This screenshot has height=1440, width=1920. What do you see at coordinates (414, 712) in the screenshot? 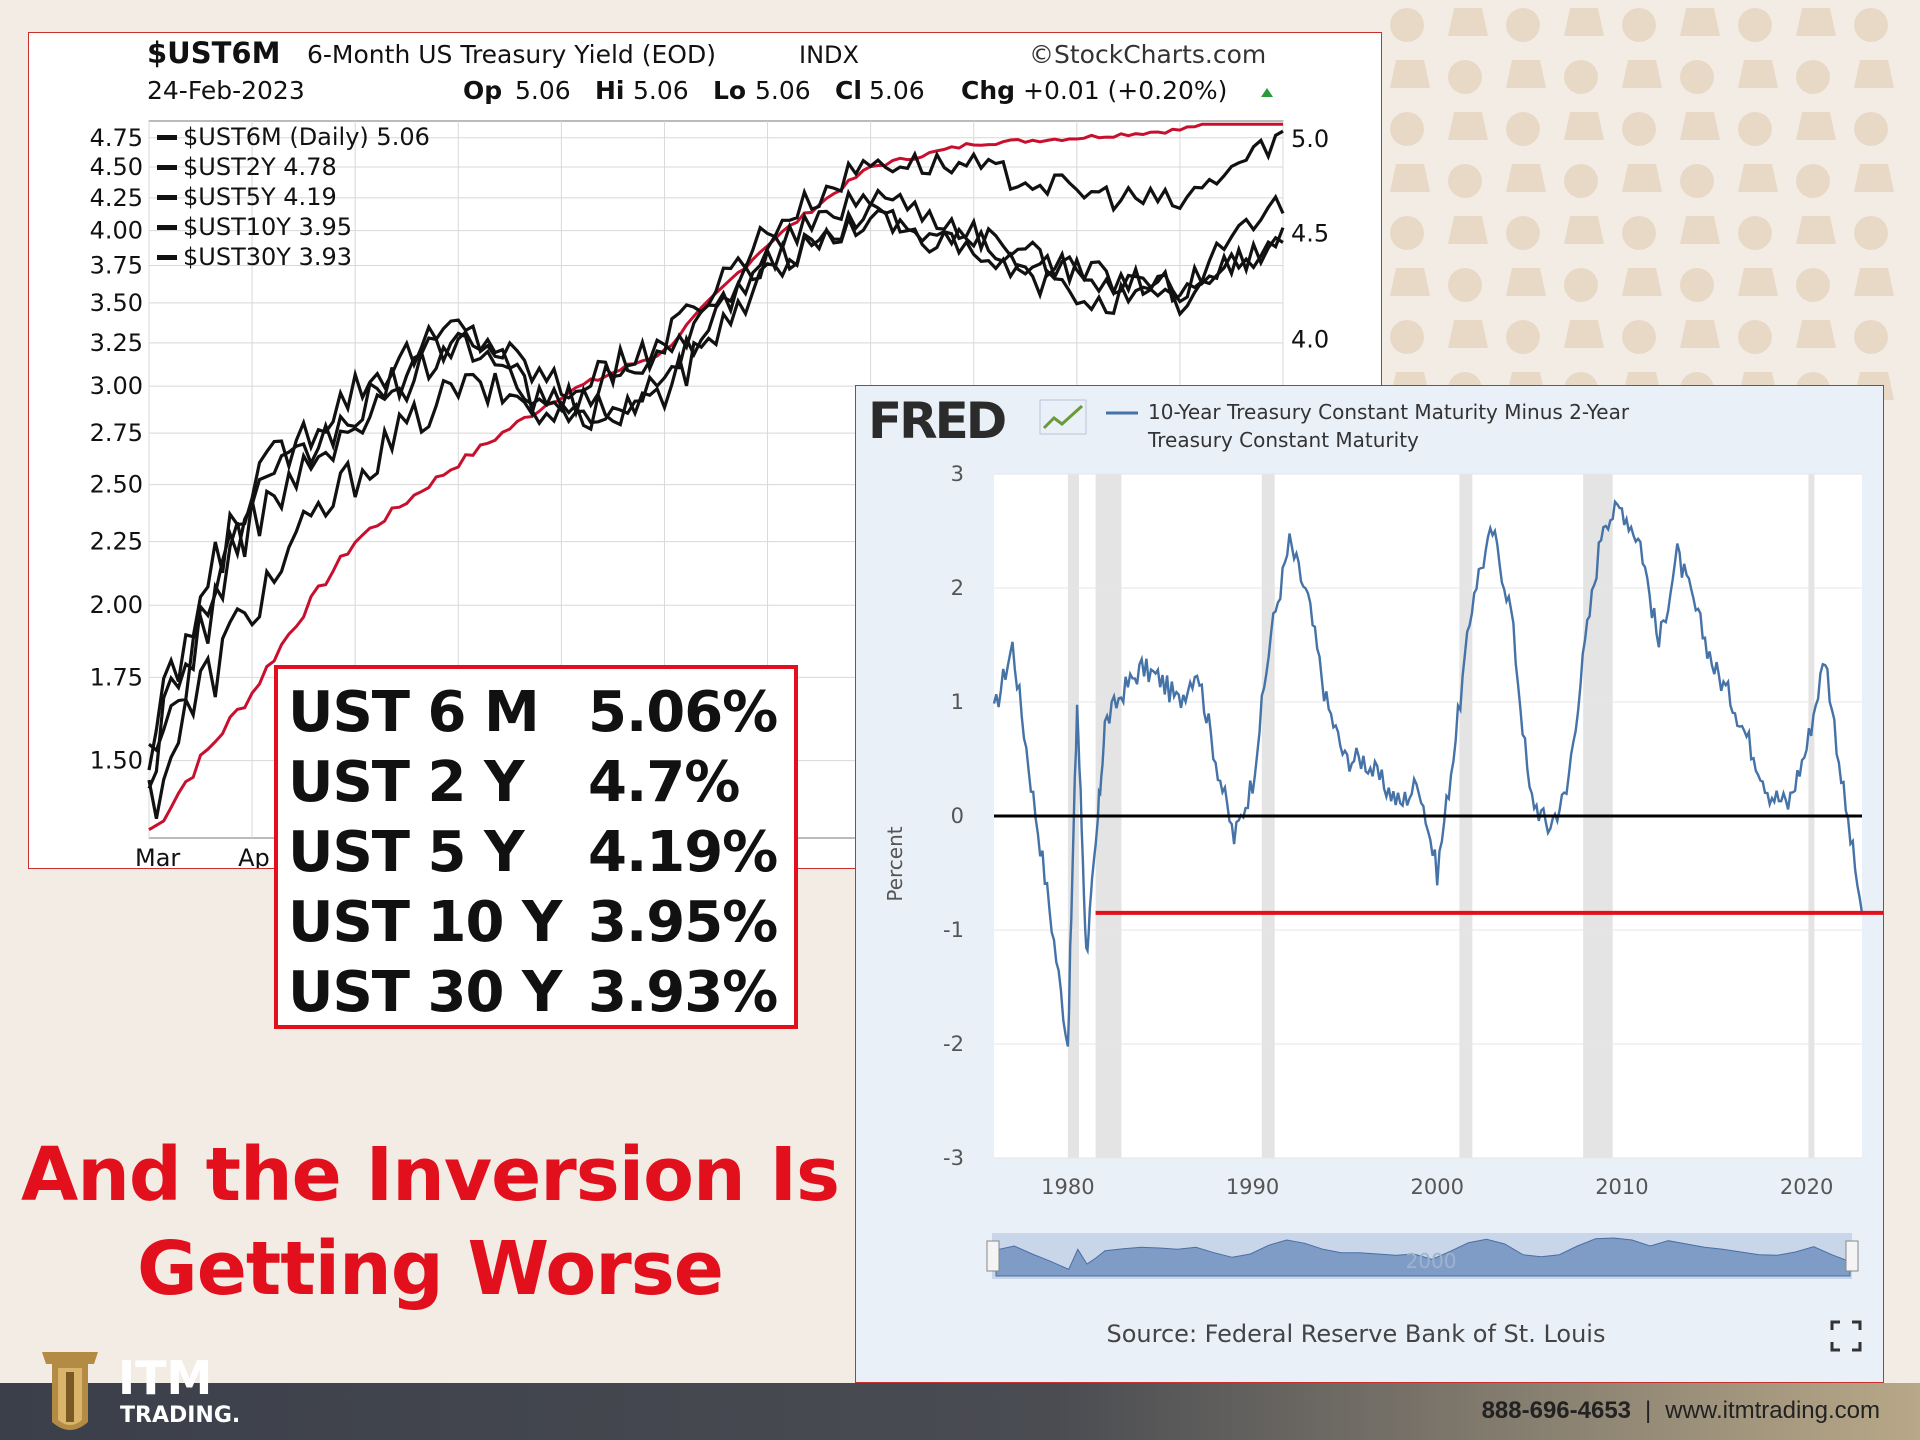
I see `yield-name: UST 6 M` at bounding box center [414, 712].